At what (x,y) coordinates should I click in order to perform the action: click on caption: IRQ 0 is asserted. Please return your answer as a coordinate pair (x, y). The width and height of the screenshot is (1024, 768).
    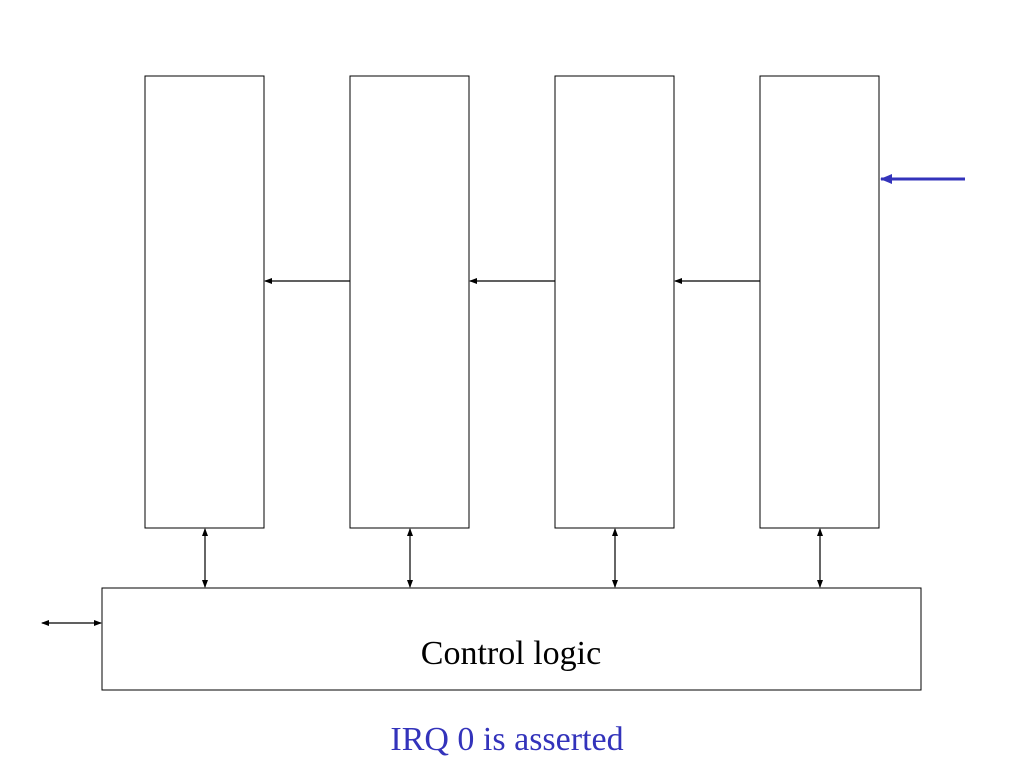
    Looking at the image, I should click on (506, 739).